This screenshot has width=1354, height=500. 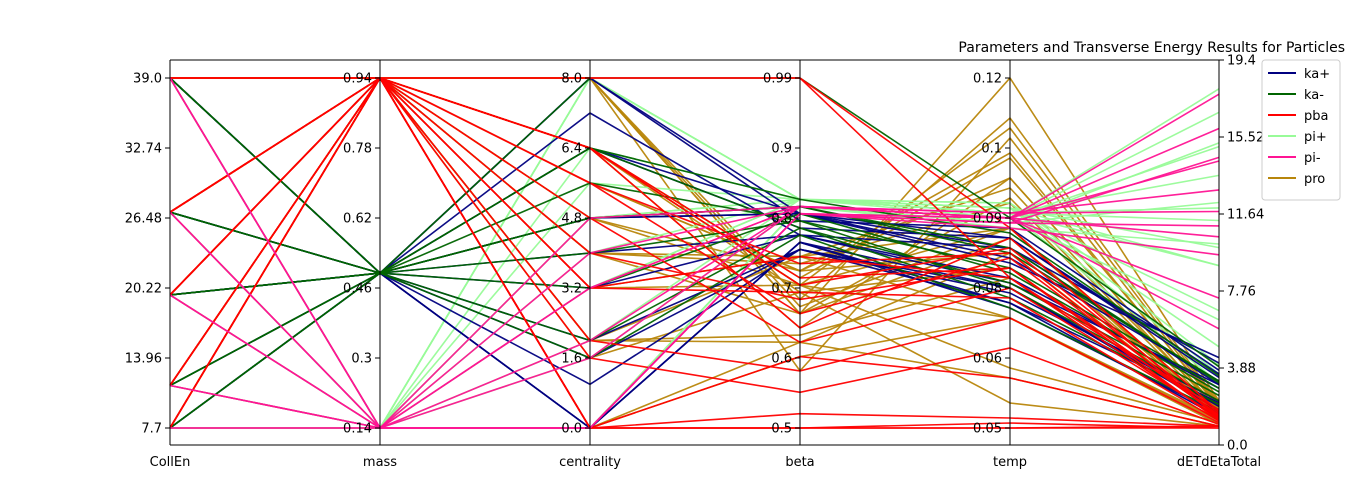 What do you see at coordinates (777, 79) in the screenshot?
I see `tick-label-beta-5: 0.99` at bounding box center [777, 79].